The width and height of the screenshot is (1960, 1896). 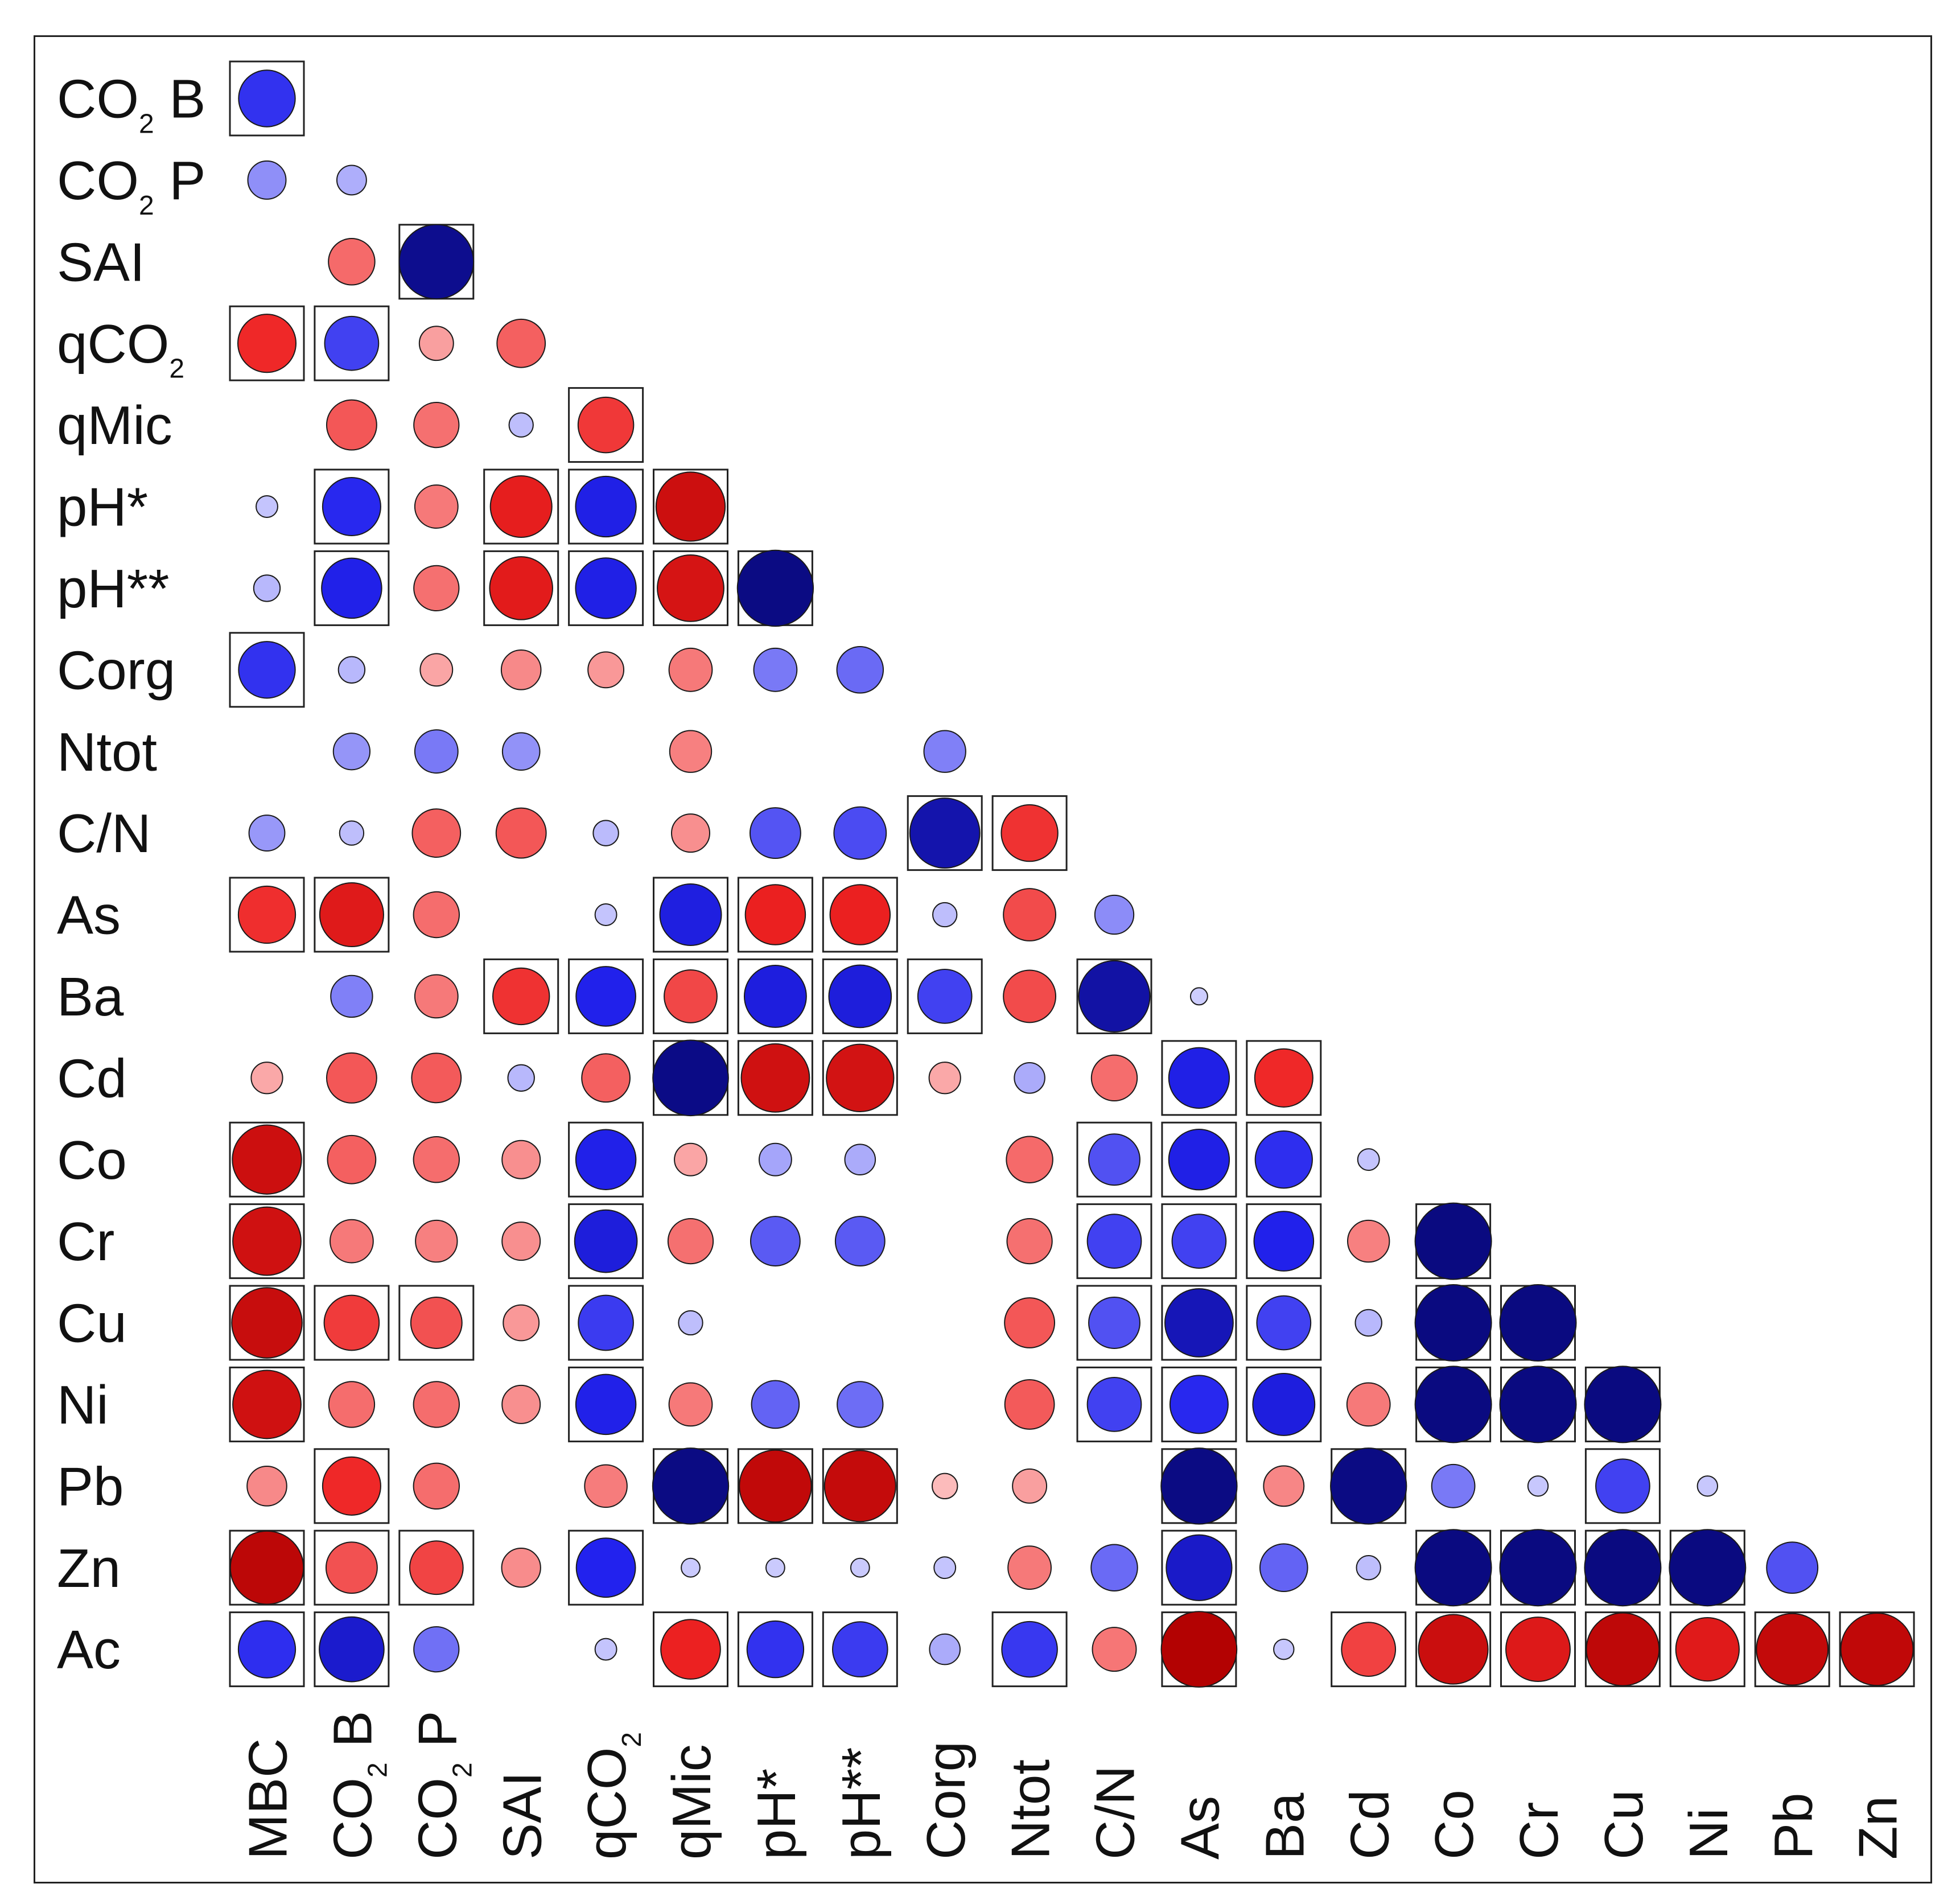 What do you see at coordinates (267, 834) in the screenshot?
I see `correlation-point-c-n-mbc` at bounding box center [267, 834].